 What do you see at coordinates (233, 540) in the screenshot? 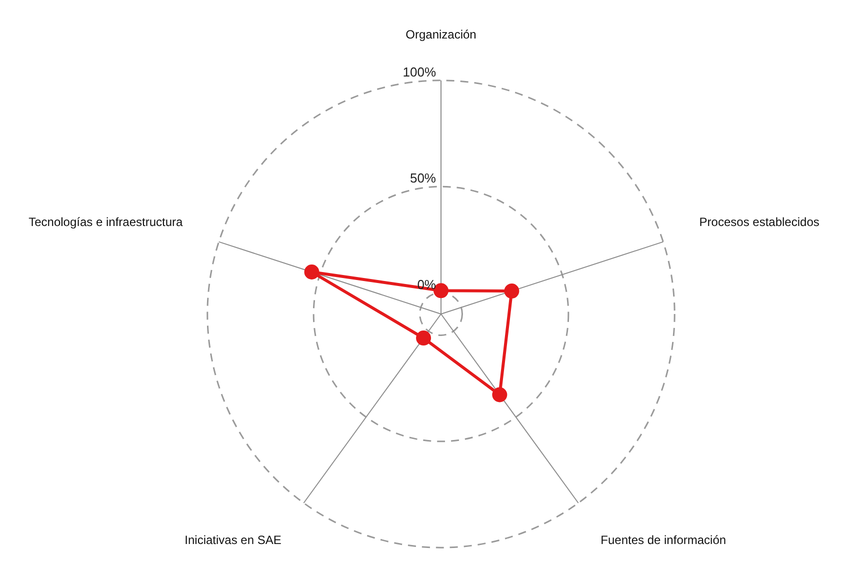
I see `spoke-label: Iniciativas en SAE` at bounding box center [233, 540].